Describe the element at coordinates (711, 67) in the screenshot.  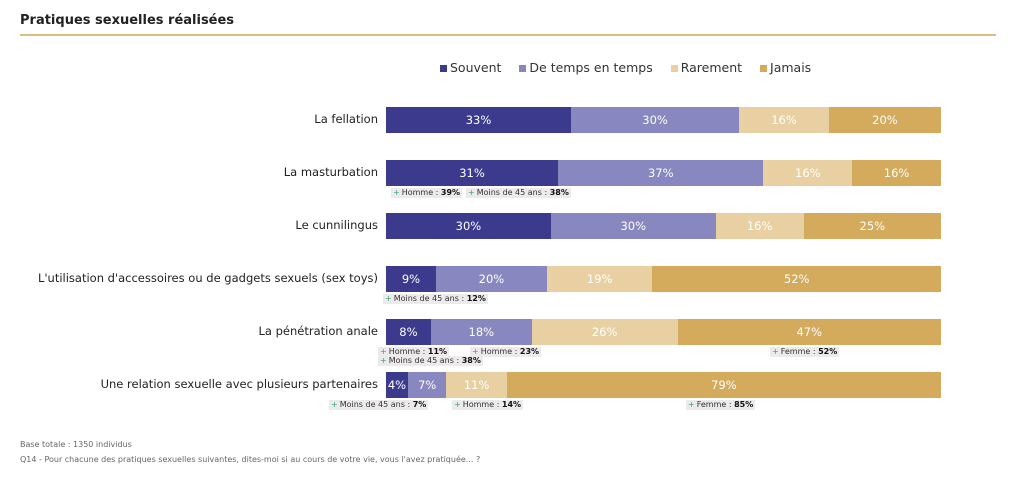
I see `legend-label: Rarement` at that location.